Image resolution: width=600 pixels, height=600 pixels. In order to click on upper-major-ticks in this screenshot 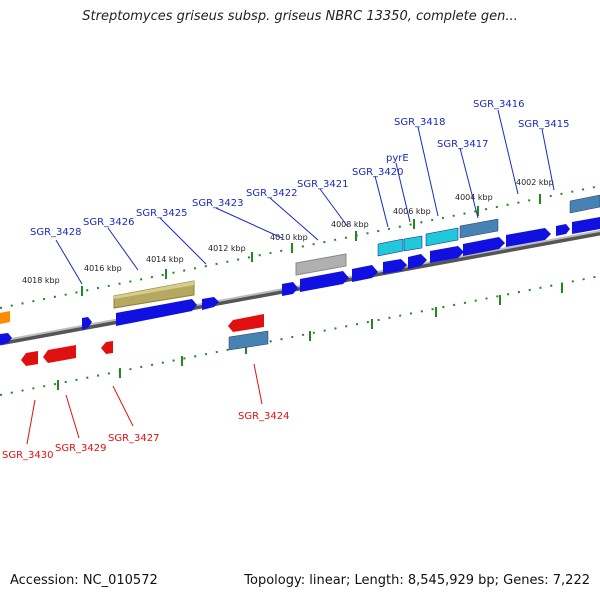, I will do `click(311, 245)`.